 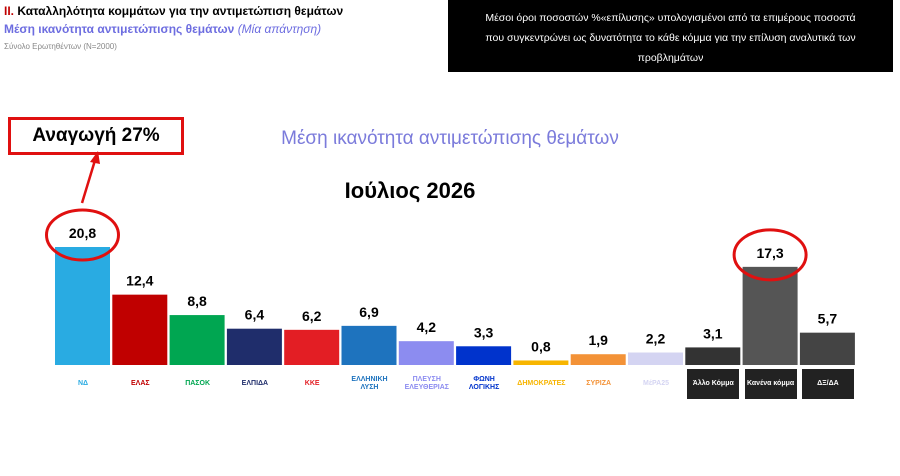 I want to click on subtitle-note: (Μία απάντηση), so click(x=279, y=29).